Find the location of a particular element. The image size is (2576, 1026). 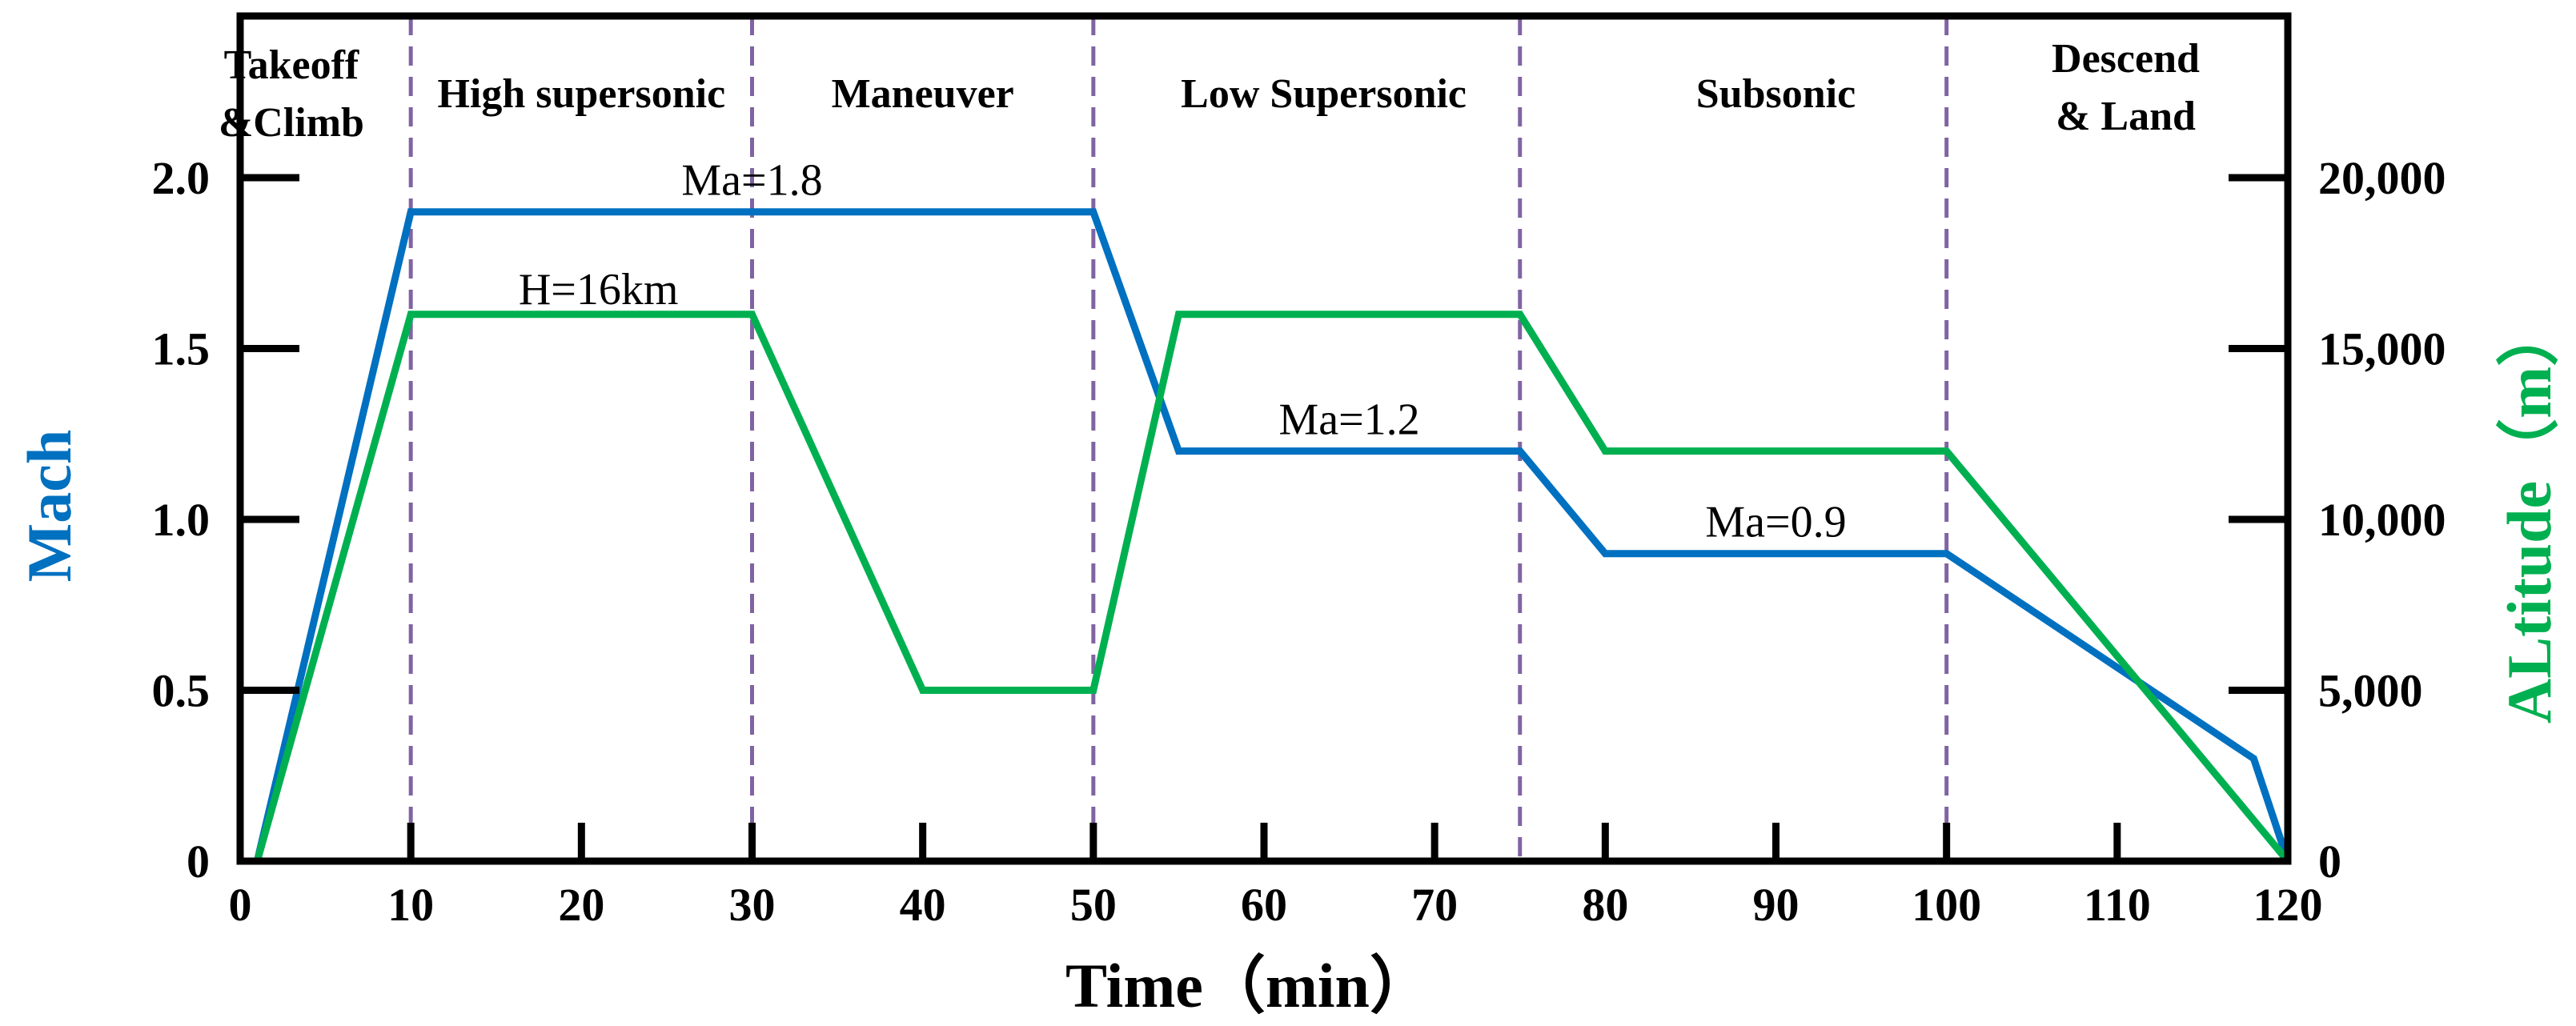

x-tick-label-0: 0 is located at coordinates (241, 905).